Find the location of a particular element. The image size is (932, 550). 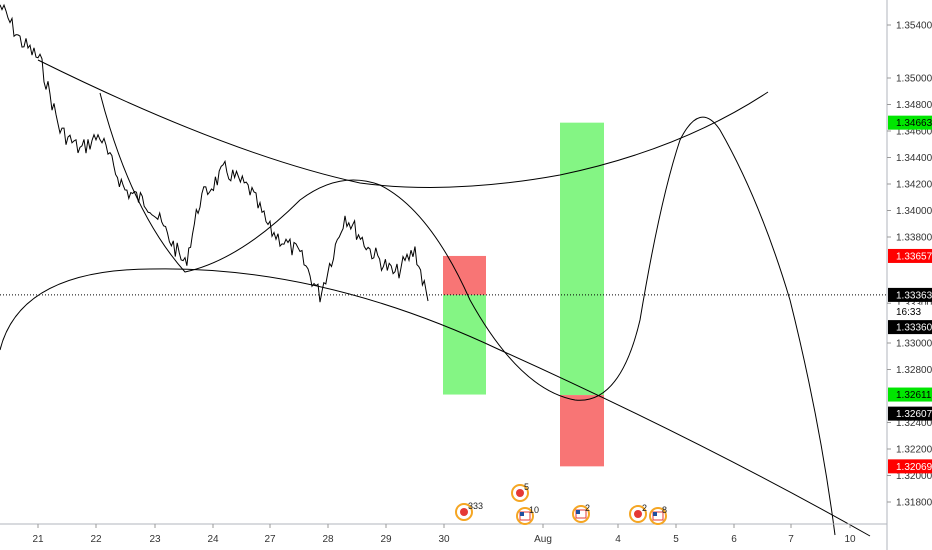

event-usa-icon: 10 is located at coordinates (527, 515).